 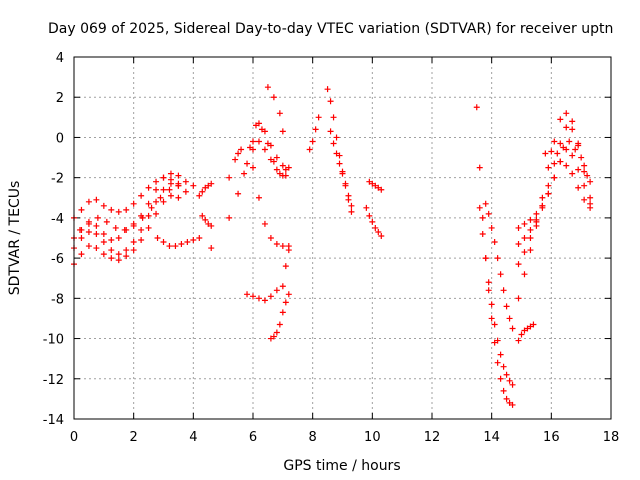 I want to click on x-tick-label: 10, so click(x=372, y=437).